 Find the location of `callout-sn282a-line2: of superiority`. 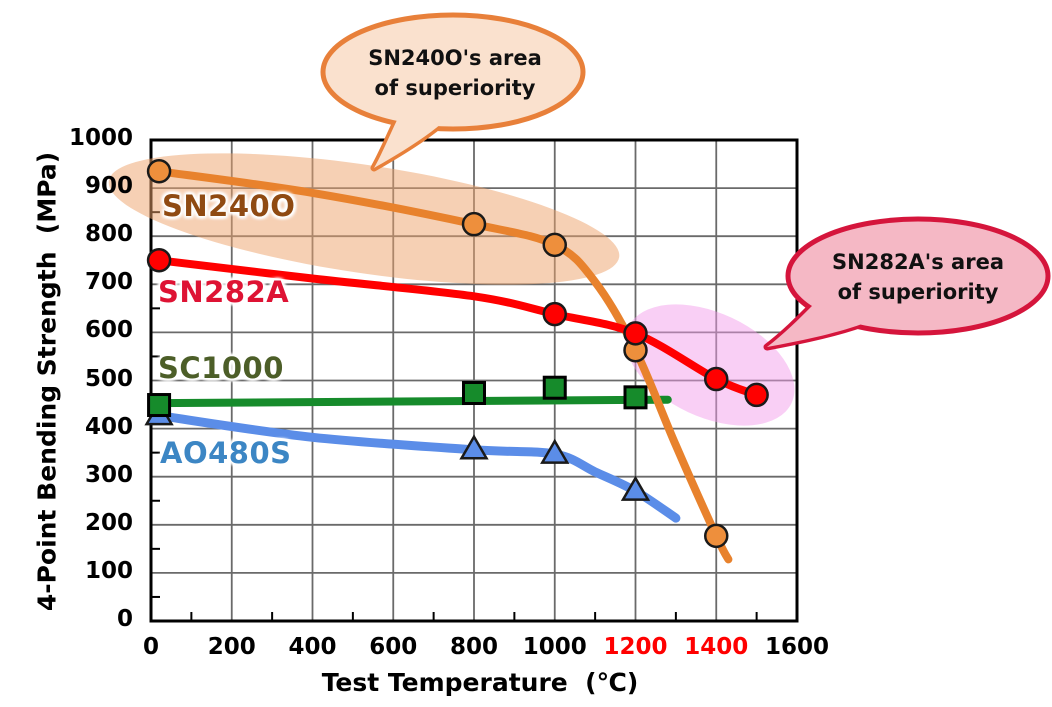

callout-sn282a-line2: of superiority is located at coordinates (918, 292).